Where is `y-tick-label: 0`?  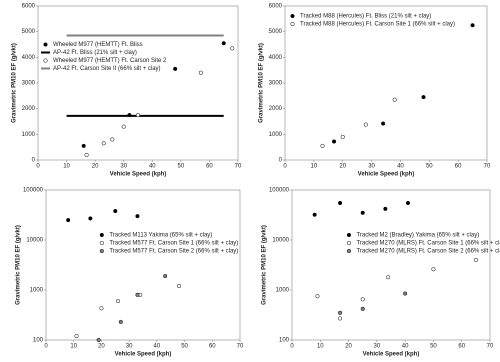
y-tick-label: 0 is located at coordinates (34, 161).